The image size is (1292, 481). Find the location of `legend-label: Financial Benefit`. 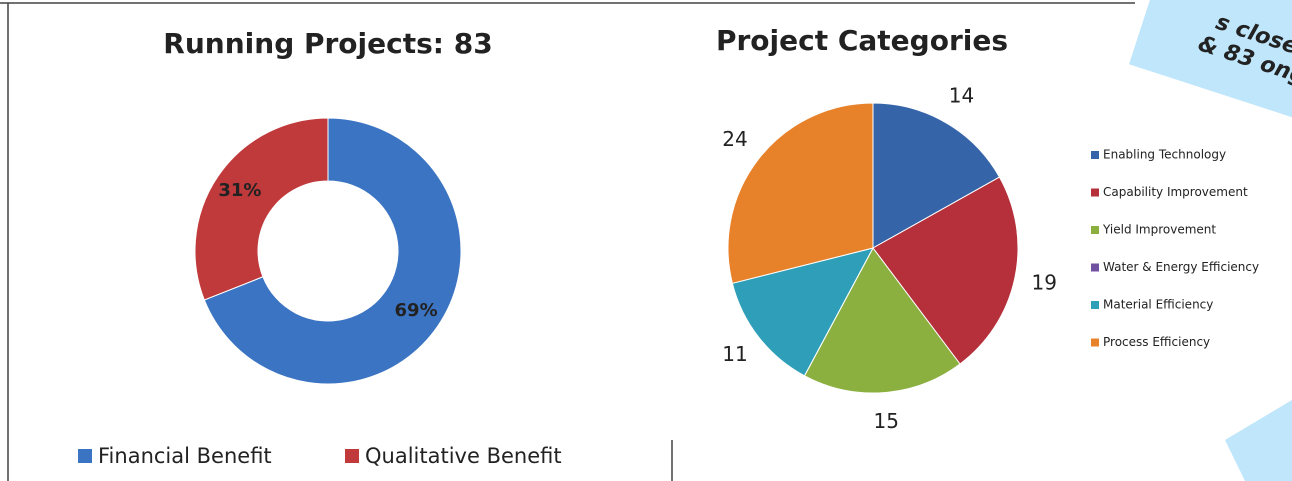

legend-label: Financial Benefit is located at coordinates (185, 456).